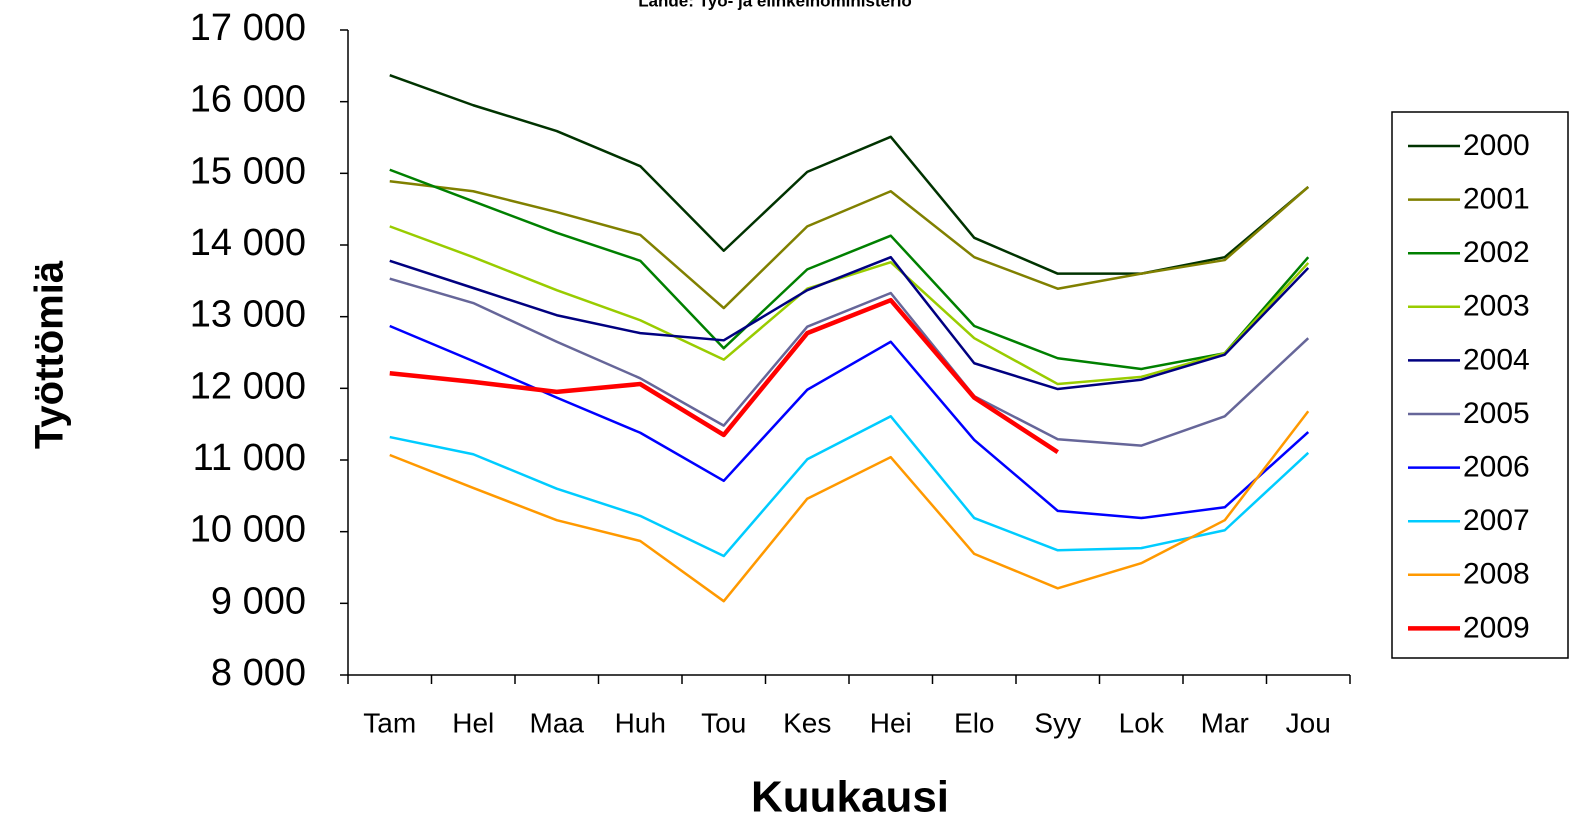 This screenshot has width=1596, height=837. Describe the element at coordinates (248, 28) in the screenshot. I see `y-tick-label: 17 000` at that location.